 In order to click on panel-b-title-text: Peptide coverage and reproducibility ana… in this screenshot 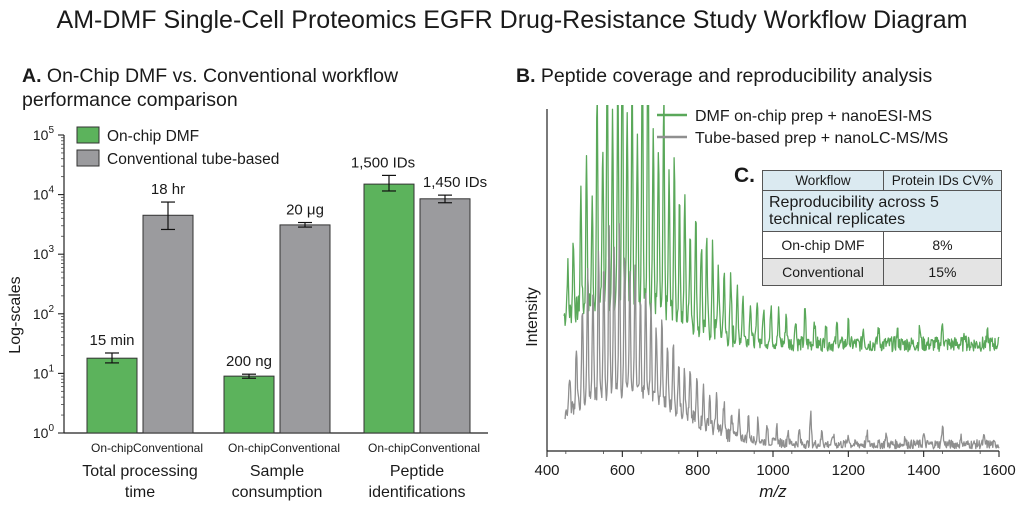, I will do `click(736, 76)`.